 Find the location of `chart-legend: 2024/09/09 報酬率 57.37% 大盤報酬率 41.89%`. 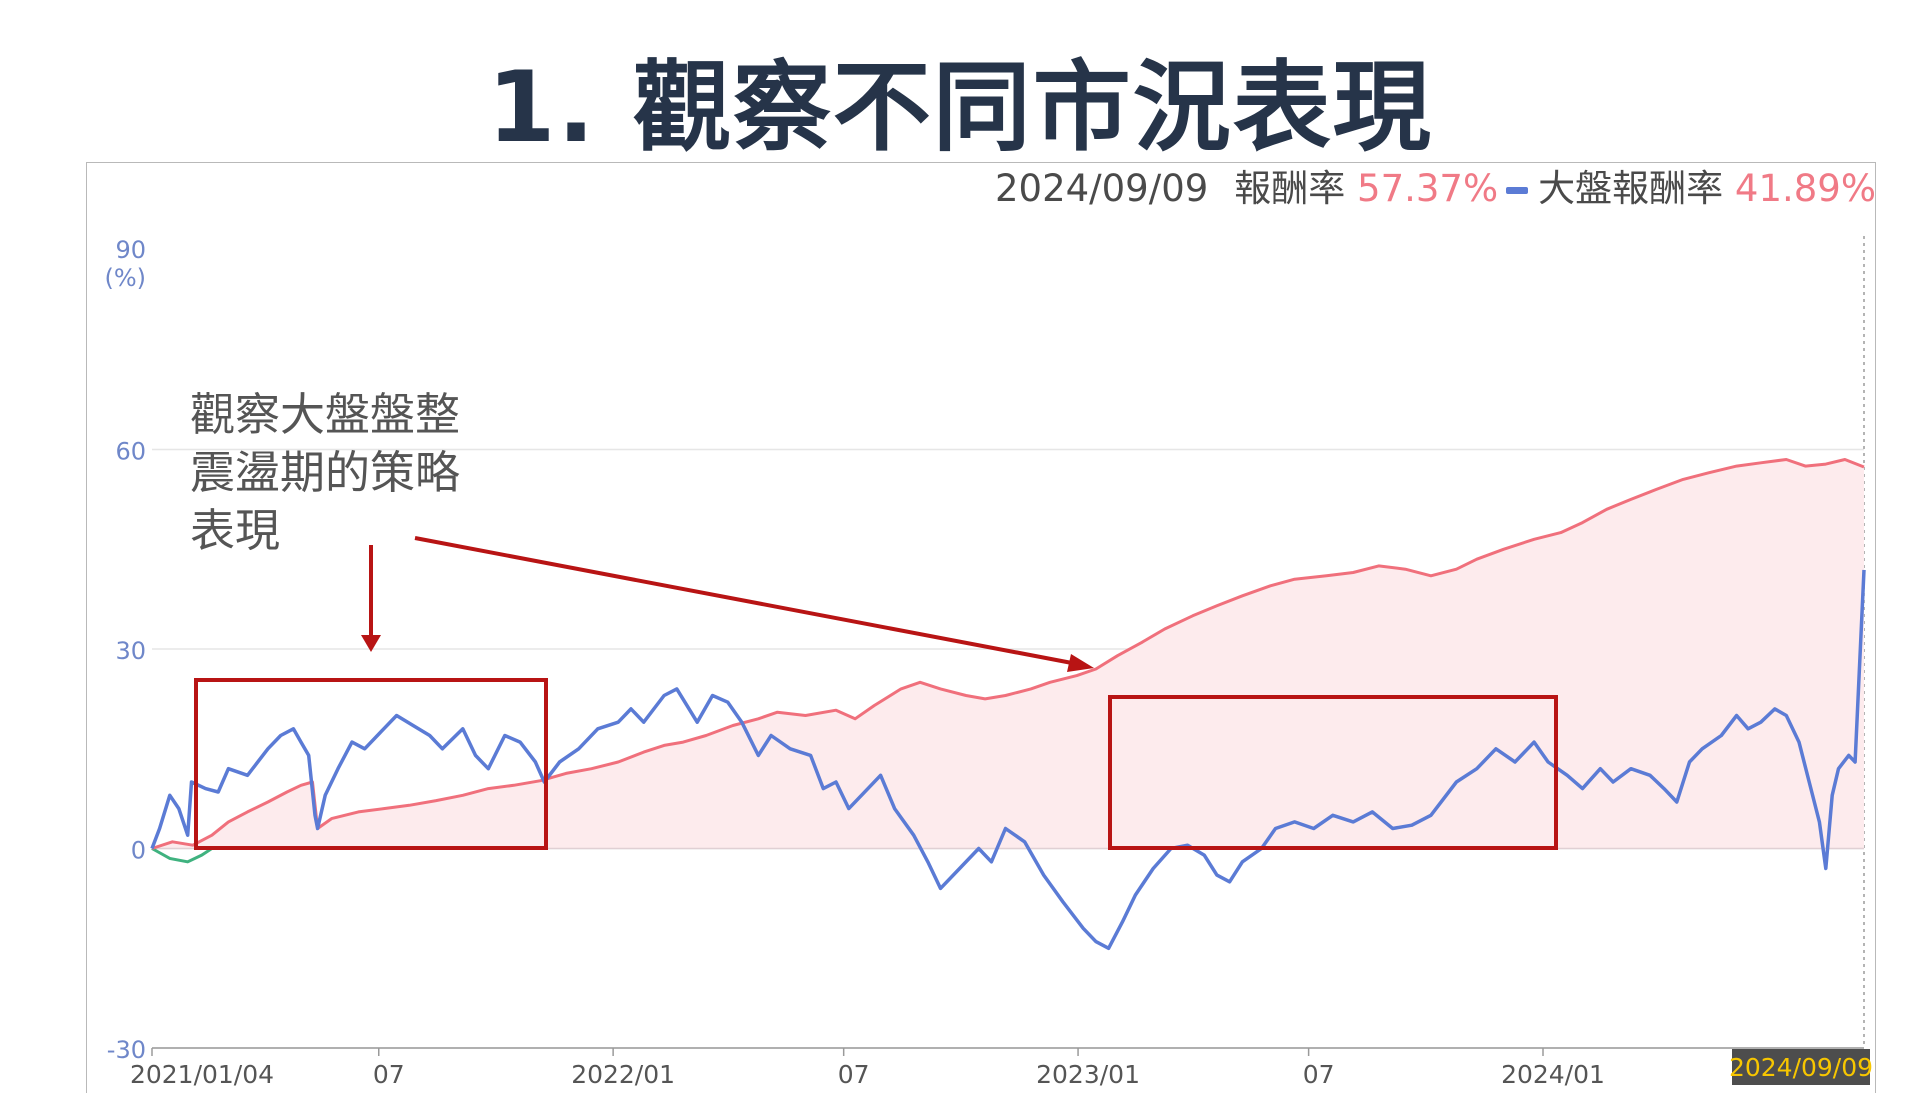

chart-legend: 2024/09/09 報酬率 57.37% 大盤報酬率 41.89% is located at coordinates (1435, 185).